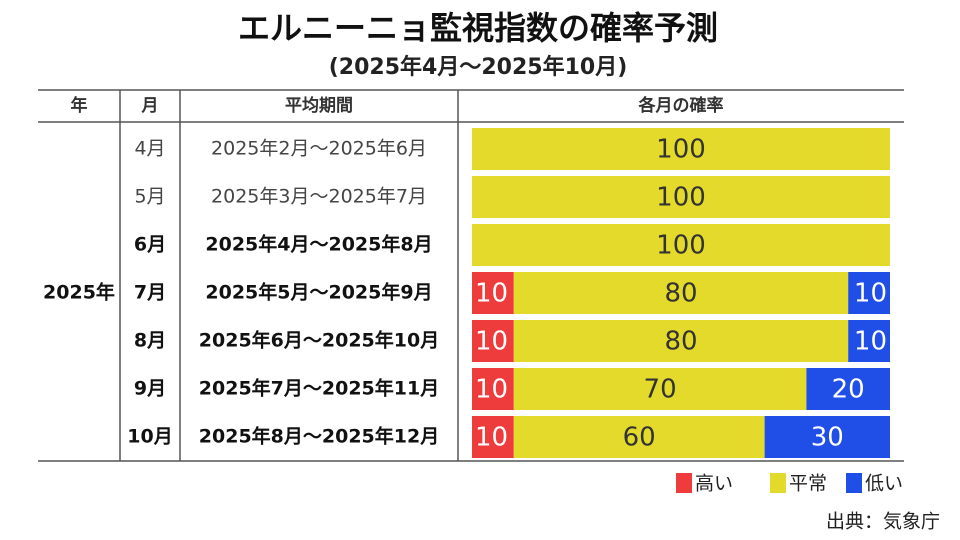 This screenshot has width=960, height=540. What do you see at coordinates (150, 389) in the screenshot?
I see `month: 9月` at bounding box center [150, 389].